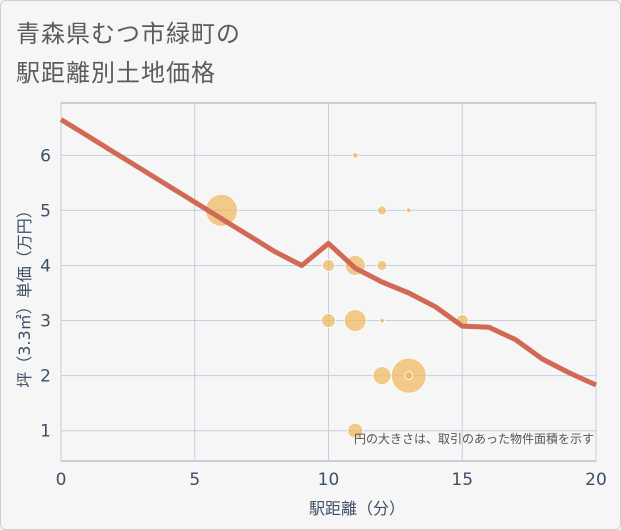 The image size is (621, 530). What do you see at coordinates (116, 73) in the screenshot?
I see `chart-subtitle: 駅距離別土地価格` at bounding box center [116, 73].